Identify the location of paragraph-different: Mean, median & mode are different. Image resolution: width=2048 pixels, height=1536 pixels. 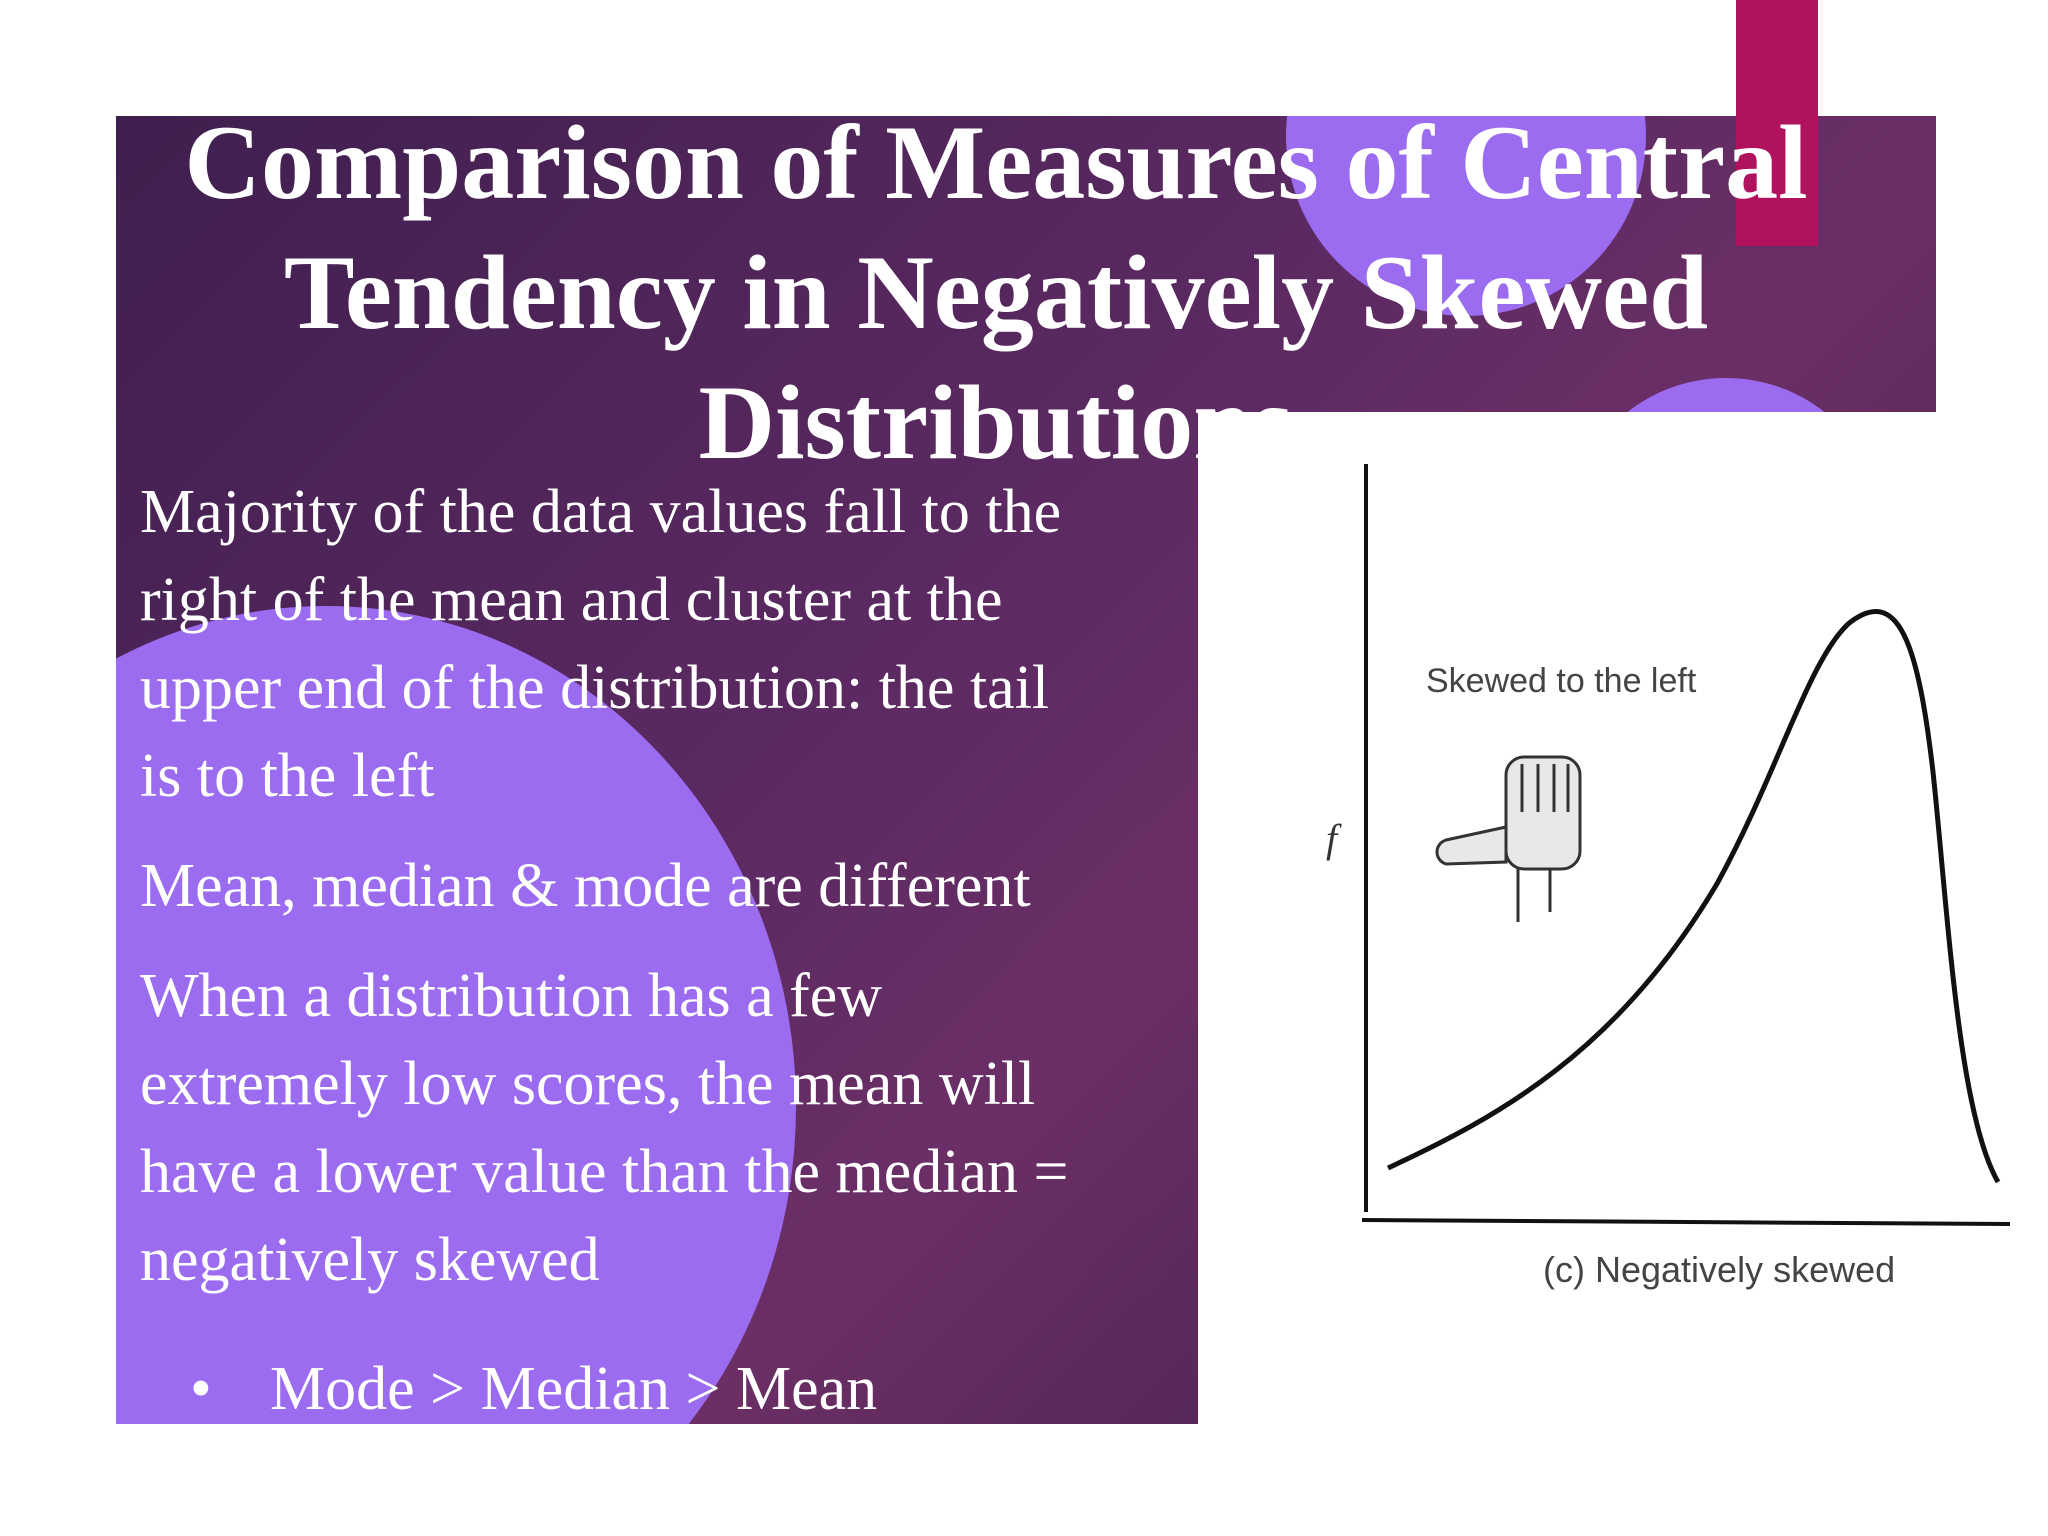
(585, 886).